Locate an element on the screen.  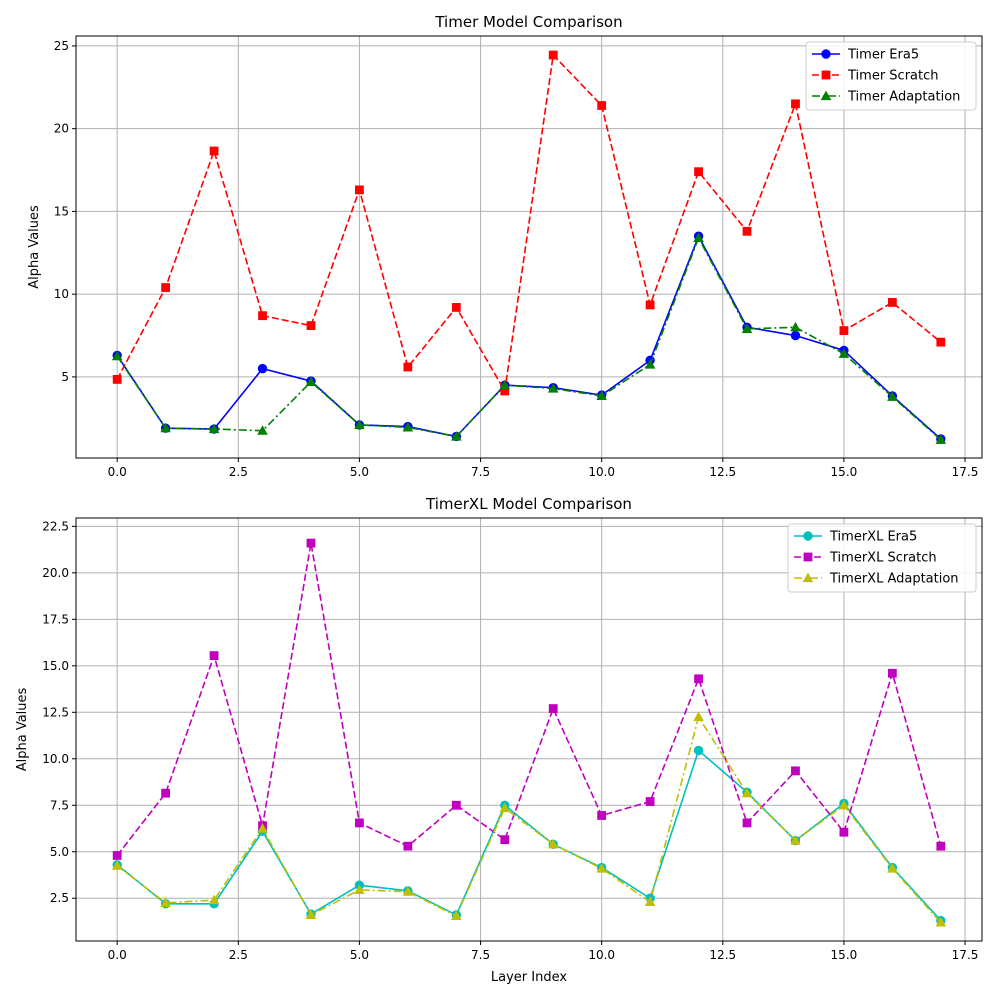
timer-legend-entry: Timer Adaptation is located at coordinates (903, 97).